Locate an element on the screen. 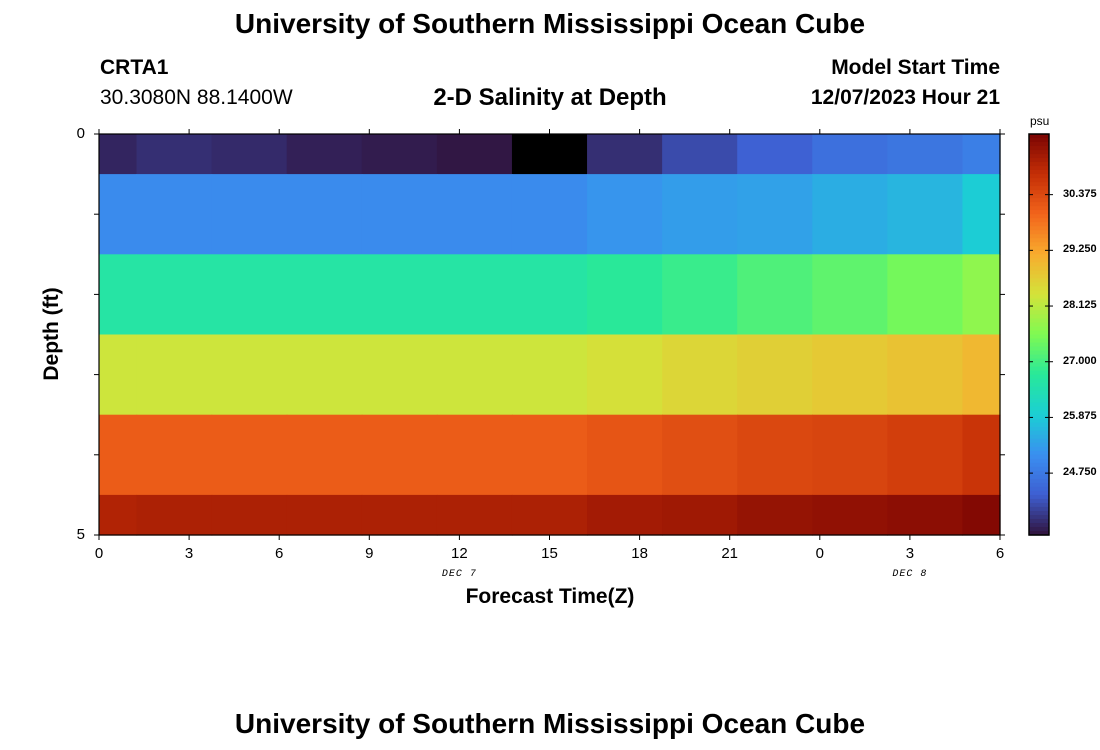 The image size is (1100, 750). colorbar is located at coordinates (1039, 335).